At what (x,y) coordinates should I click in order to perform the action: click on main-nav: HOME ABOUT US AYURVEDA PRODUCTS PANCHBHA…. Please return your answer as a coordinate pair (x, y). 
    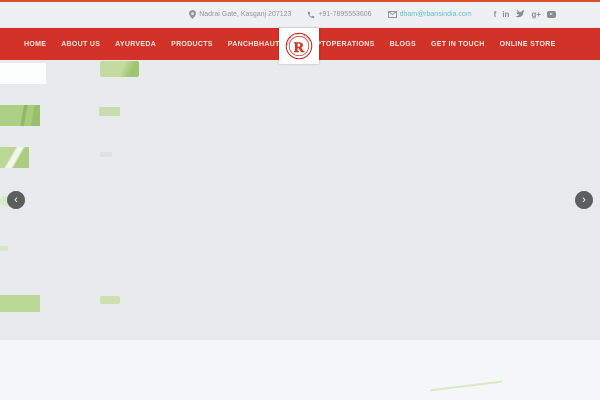
    Looking at the image, I should click on (300, 46).